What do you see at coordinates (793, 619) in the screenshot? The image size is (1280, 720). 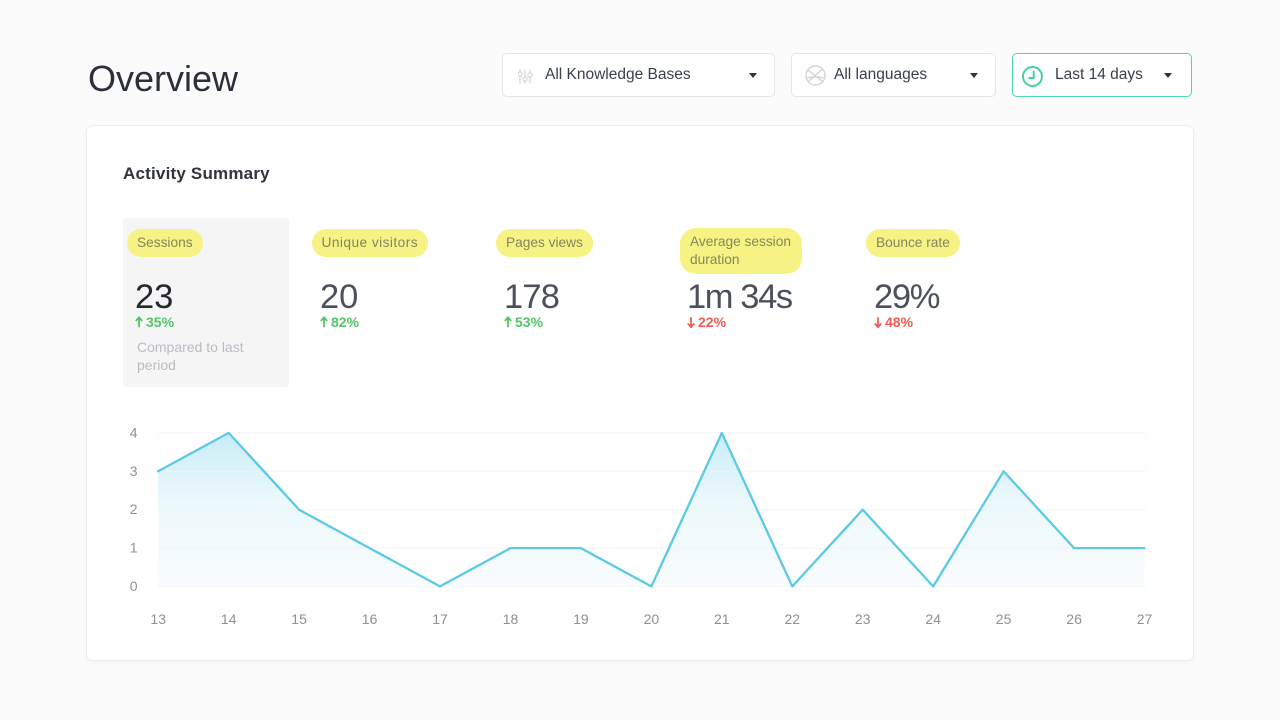 I see `svg-text: 22` at bounding box center [793, 619].